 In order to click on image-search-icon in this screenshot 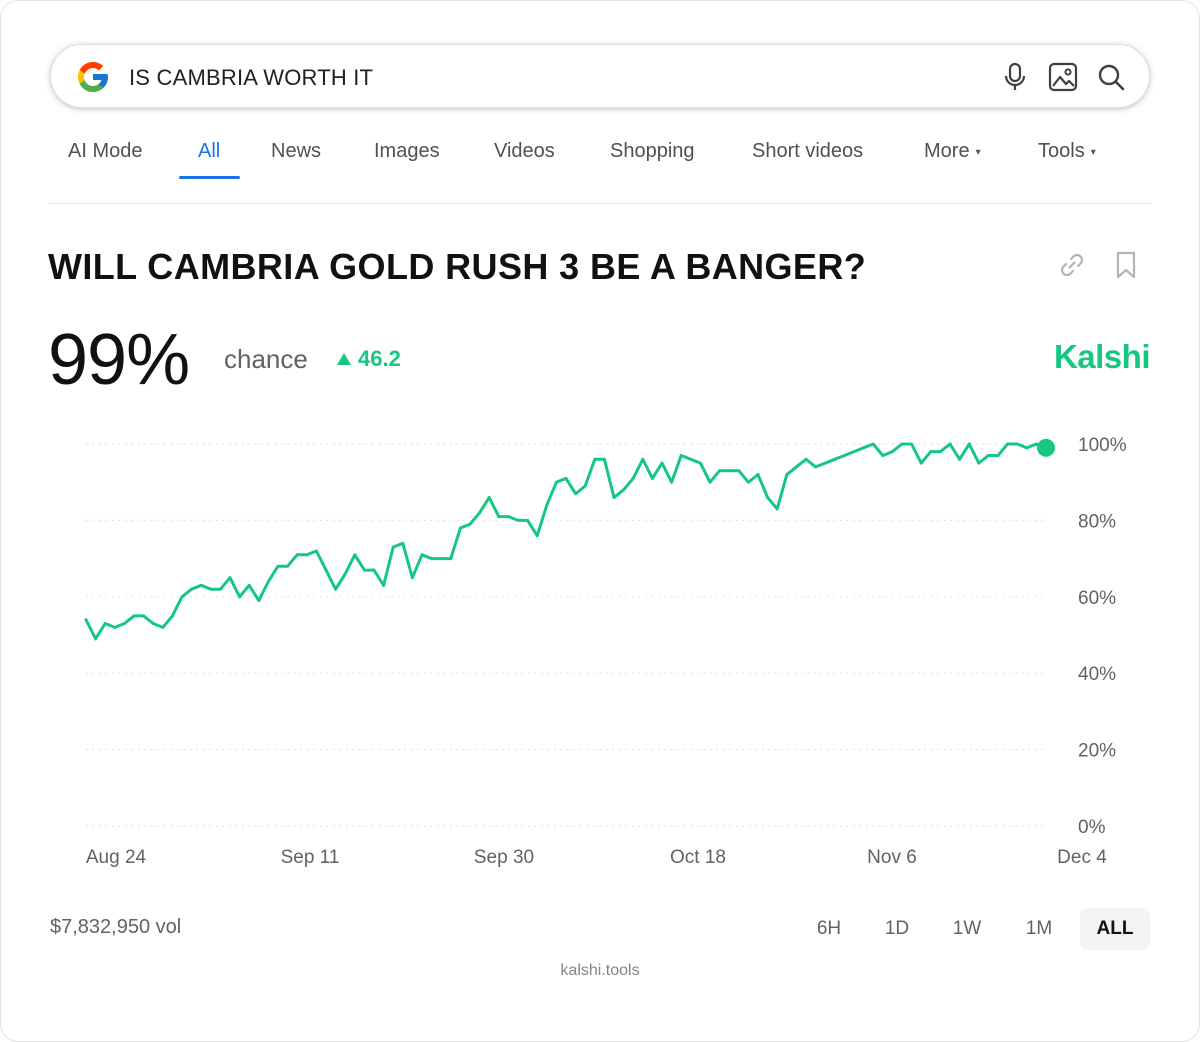, I will do `click(1063, 77)`.